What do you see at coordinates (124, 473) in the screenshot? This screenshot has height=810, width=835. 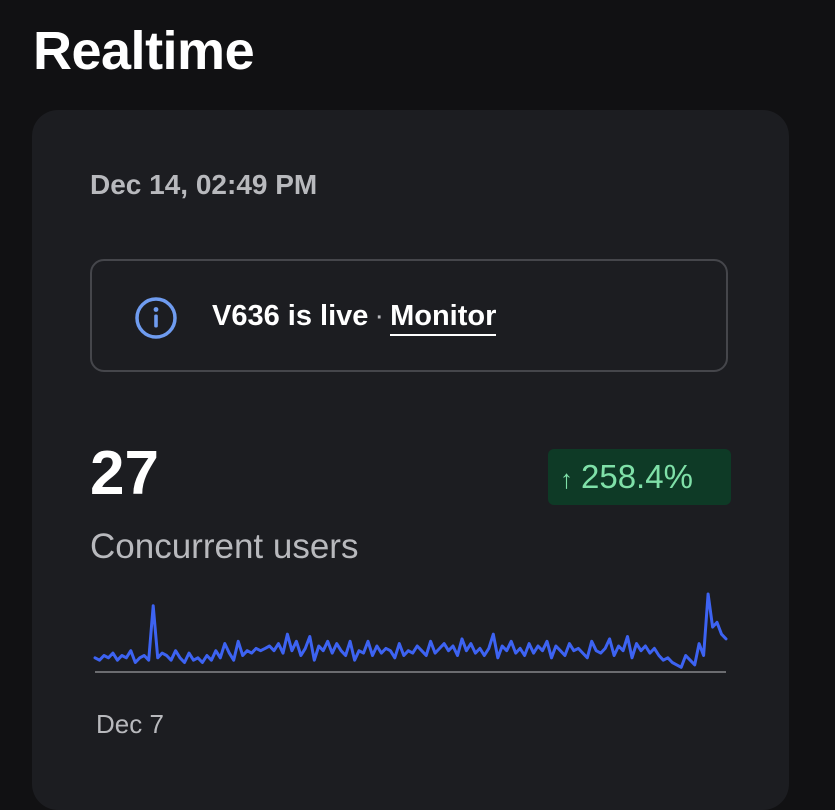 I see `concurrent-users-value: 27` at bounding box center [124, 473].